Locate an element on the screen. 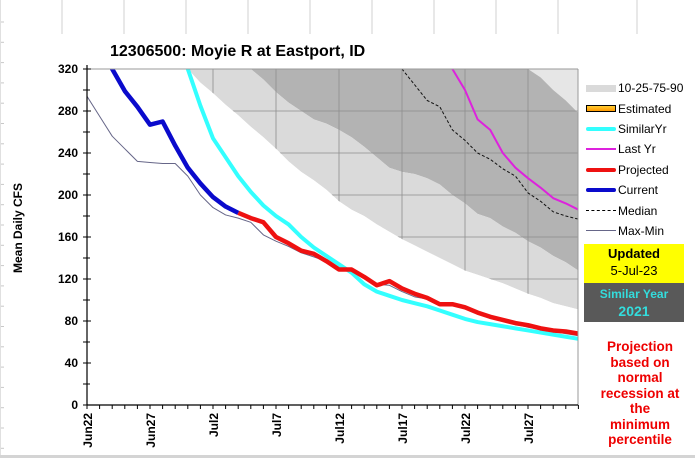 Image resolution: width=695 pixels, height=458 pixels. updated-label: Updated is located at coordinates (634, 253).